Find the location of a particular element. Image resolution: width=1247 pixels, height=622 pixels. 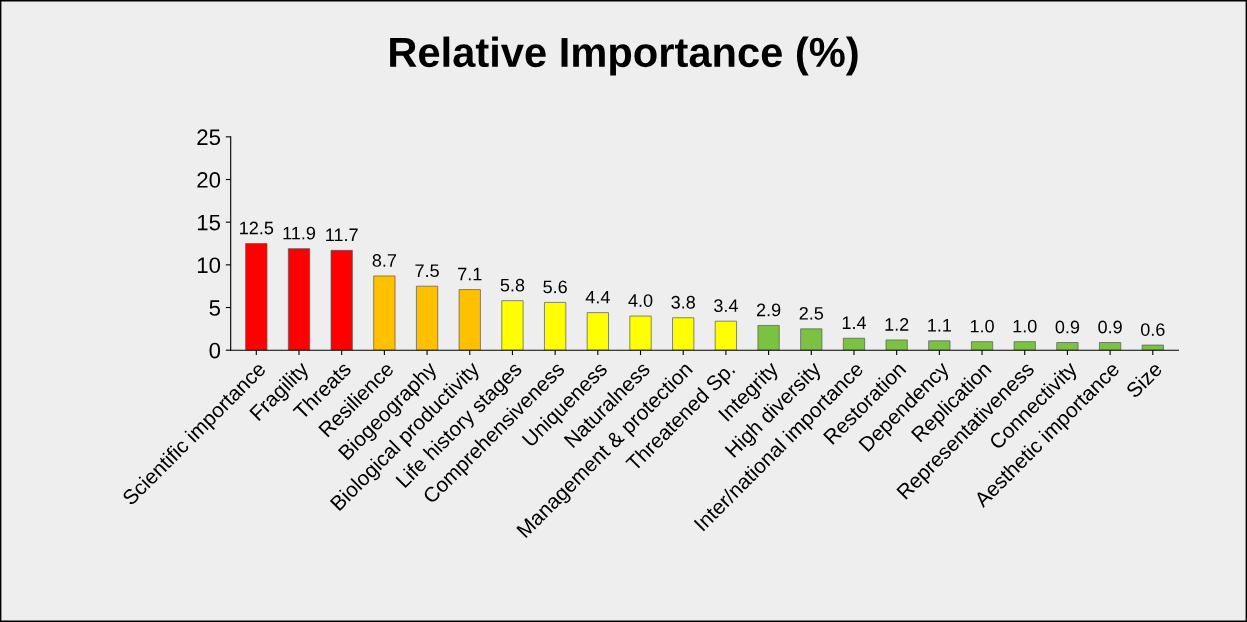

data-label: 5.8 is located at coordinates (512, 285).